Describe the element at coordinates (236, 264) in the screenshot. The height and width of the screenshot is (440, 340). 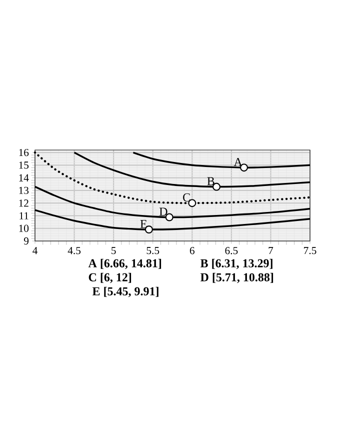
I see `text: B [6.31, 13.29]` at that location.